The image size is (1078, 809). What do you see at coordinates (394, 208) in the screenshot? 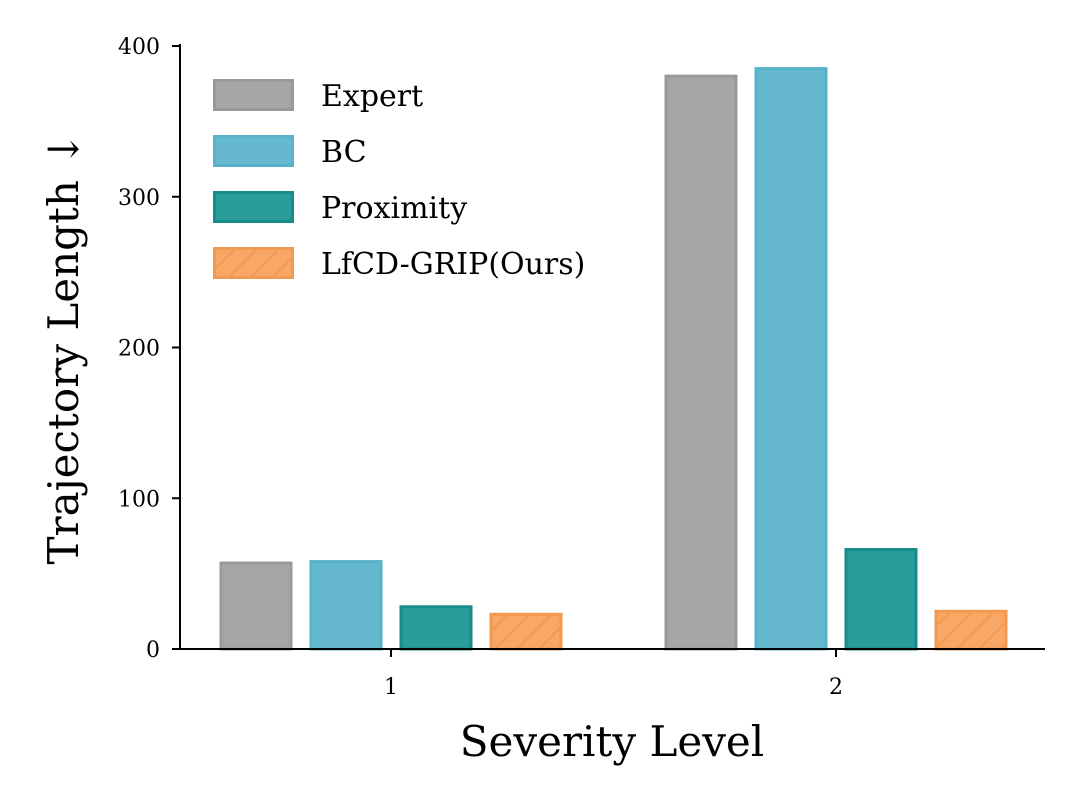
I see `legend-label-proximity: Proximity` at bounding box center [394, 208].